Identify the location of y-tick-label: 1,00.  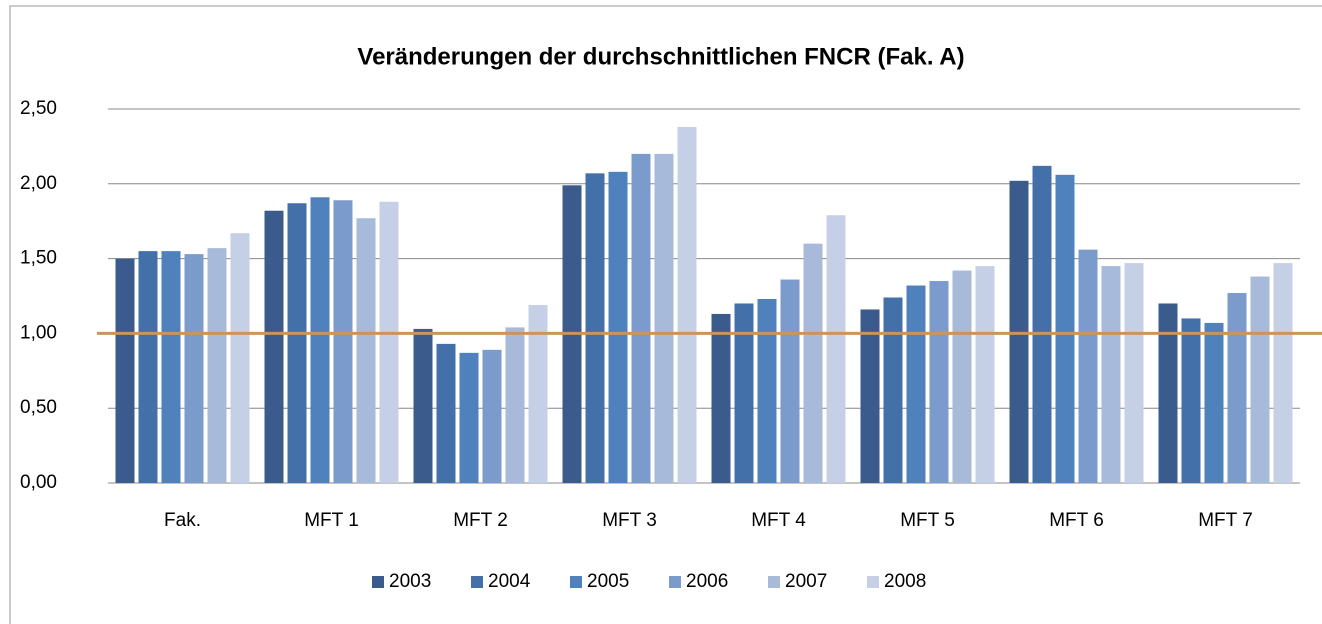
(38, 332).